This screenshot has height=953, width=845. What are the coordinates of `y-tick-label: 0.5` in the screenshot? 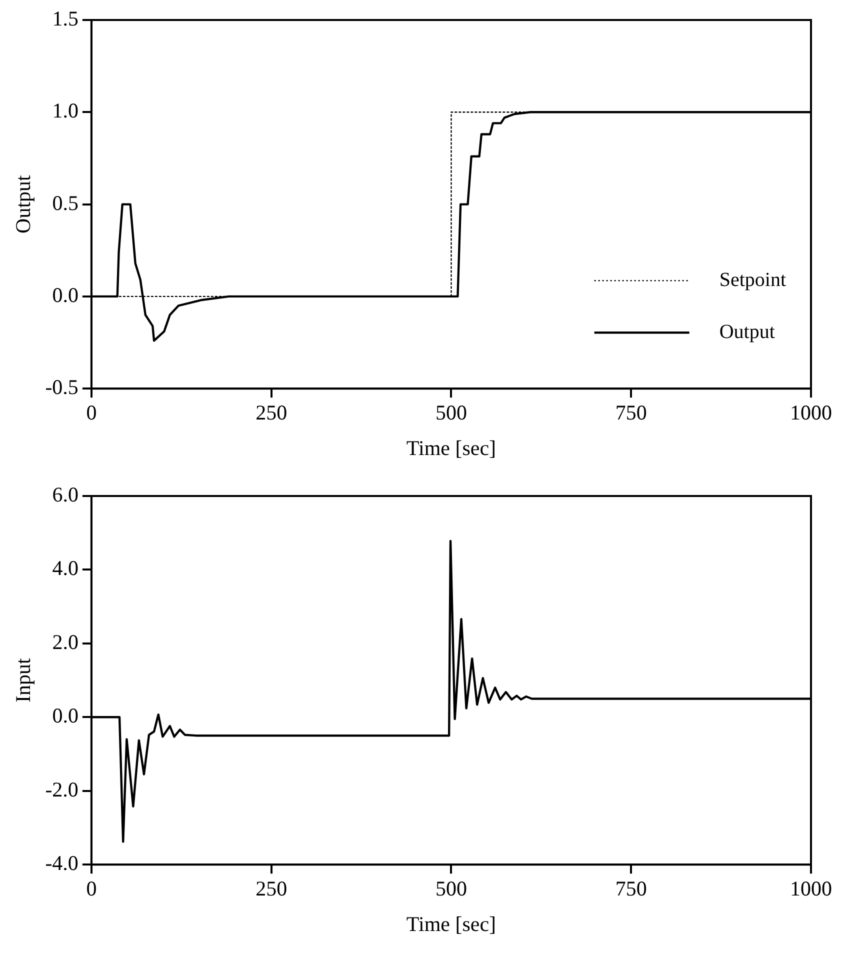 It's located at (65, 202).